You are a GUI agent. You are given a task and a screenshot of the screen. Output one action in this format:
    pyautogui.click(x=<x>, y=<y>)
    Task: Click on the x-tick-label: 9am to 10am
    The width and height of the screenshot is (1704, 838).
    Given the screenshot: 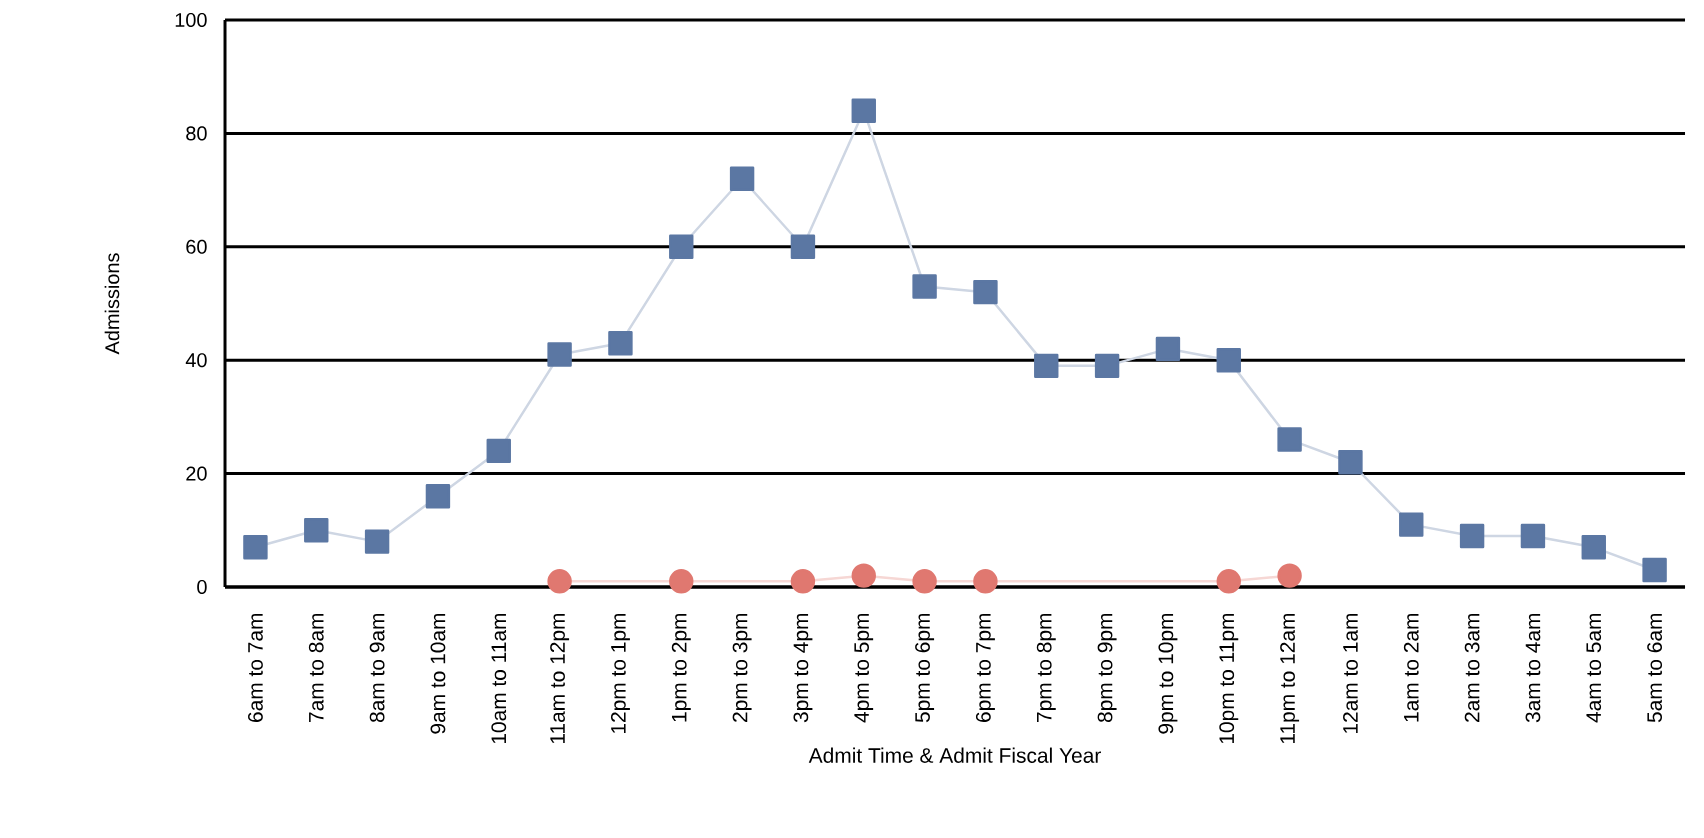 What is the action you would take?
    pyautogui.click(x=438, y=673)
    